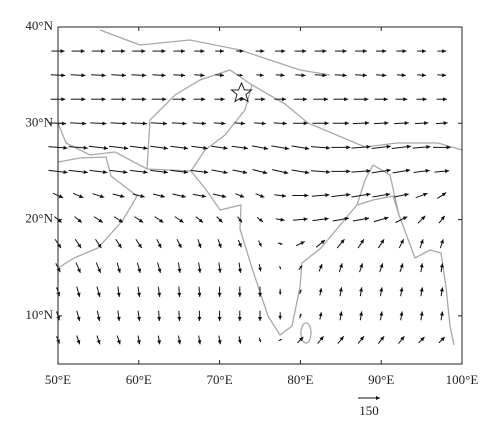  What do you see at coordinates (58, 379) in the screenshot?
I see `x-tick-label: 50°E` at bounding box center [58, 379].